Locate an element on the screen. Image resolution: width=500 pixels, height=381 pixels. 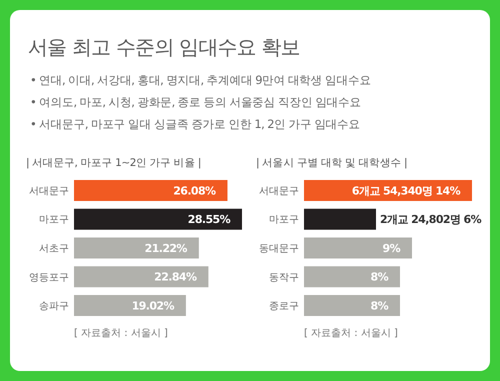
data-label: 6개교 54,340명 14% is located at coordinates (406, 191).